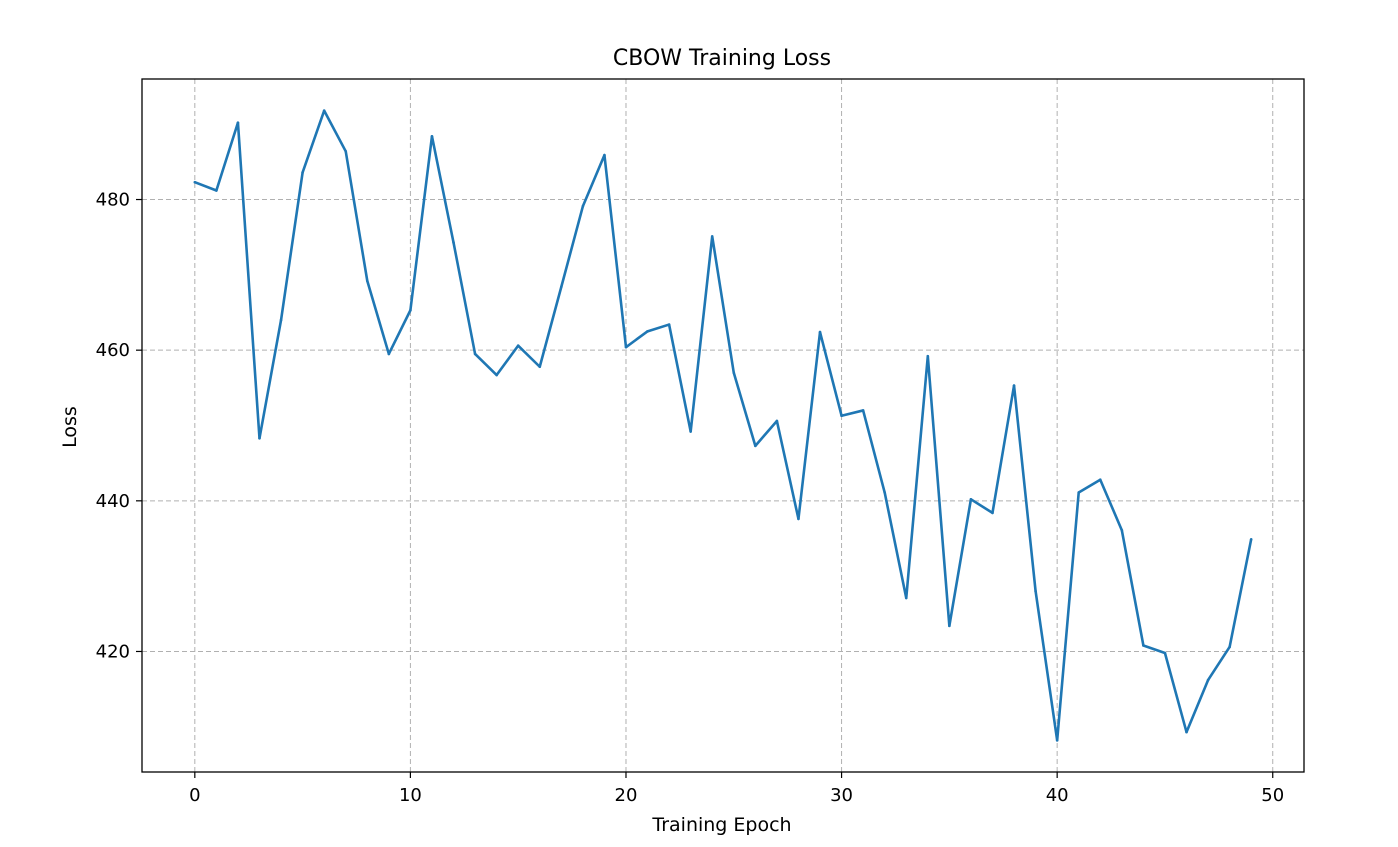 This screenshot has height=847, width=1398. What do you see at coordinates (113, 501) in the screenshot?
I see `y-tick-label: 440` at bounding box center [113, 501].